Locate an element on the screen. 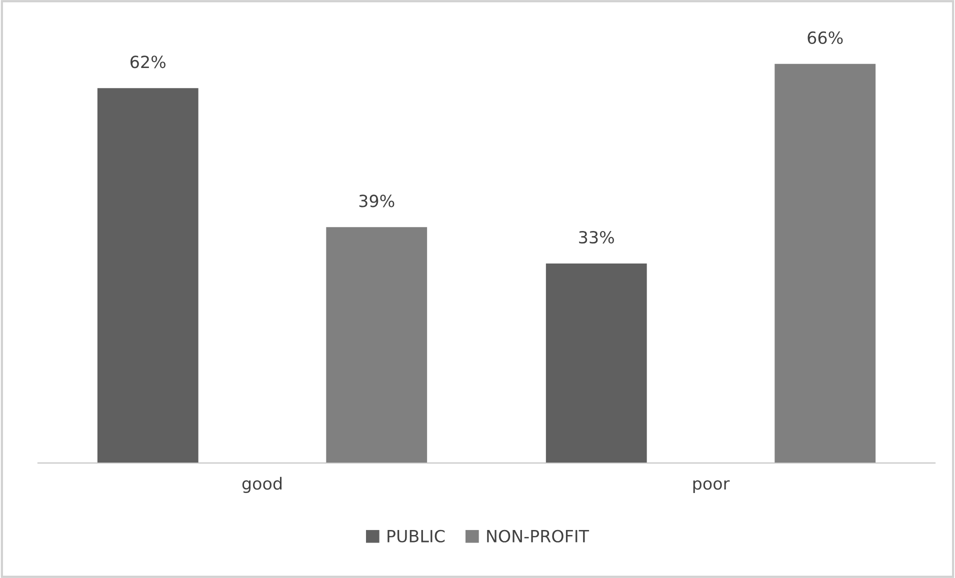 The width and height of the screenshot is (955, 578). data-label: 39% is located at coordinates (376, 201).